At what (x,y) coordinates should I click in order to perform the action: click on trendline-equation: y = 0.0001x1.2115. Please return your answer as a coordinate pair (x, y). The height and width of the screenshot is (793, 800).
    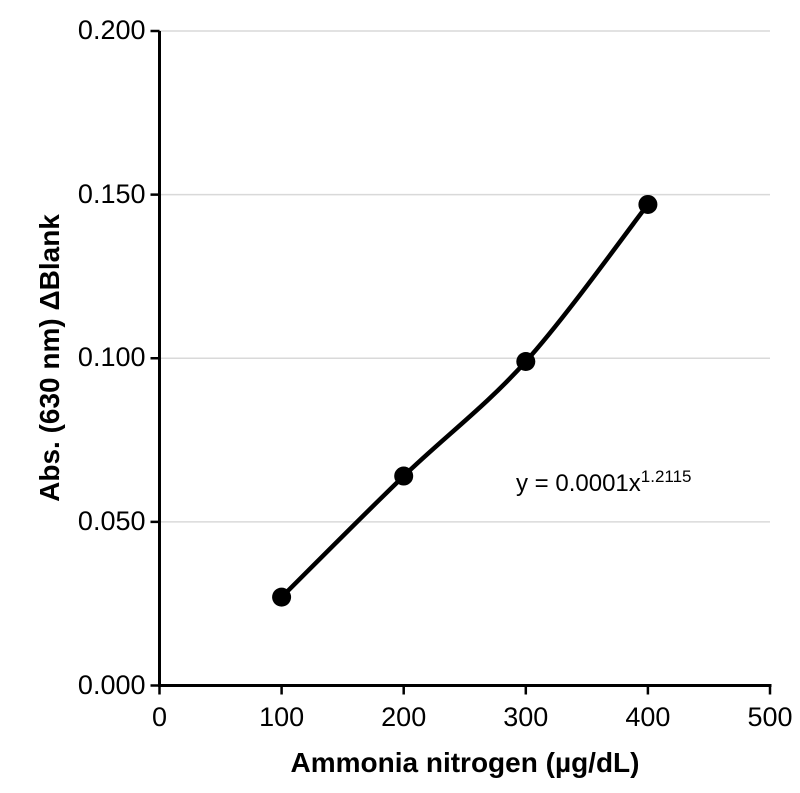
    Looking at the image, I should click on (604, 482).